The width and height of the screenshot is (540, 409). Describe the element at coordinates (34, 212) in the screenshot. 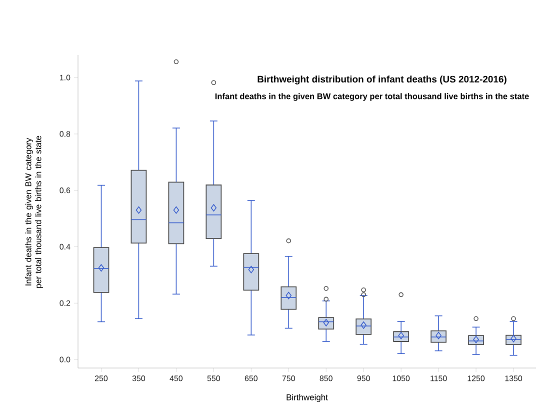

I see `y-axis-title: Infant deaths in the given BW category per total thousand live births in the state` at that location.